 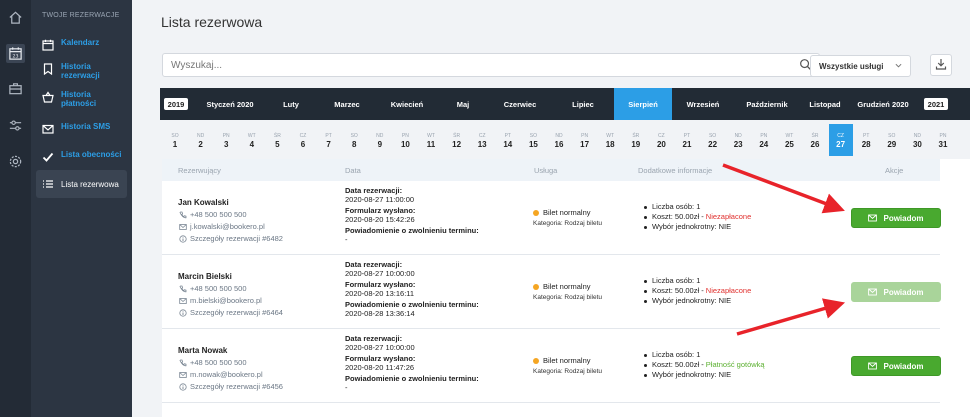 I want to click on calendar-icon, so click(x=48, y=45).